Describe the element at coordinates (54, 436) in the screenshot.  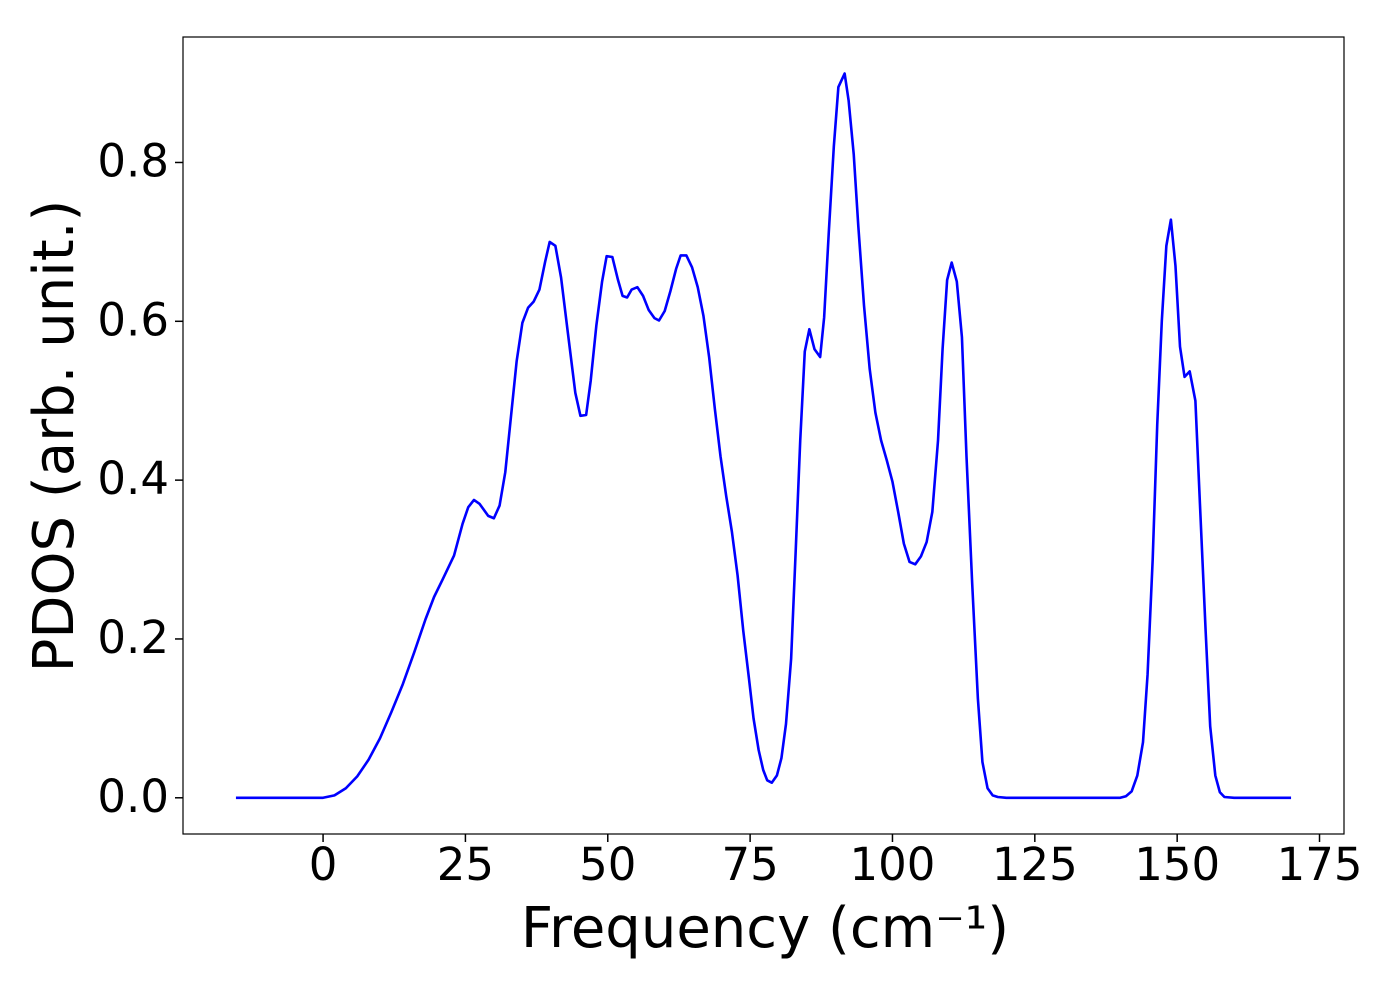
I see `y-axis-label: PDOS (arb. unit.)` at that location.